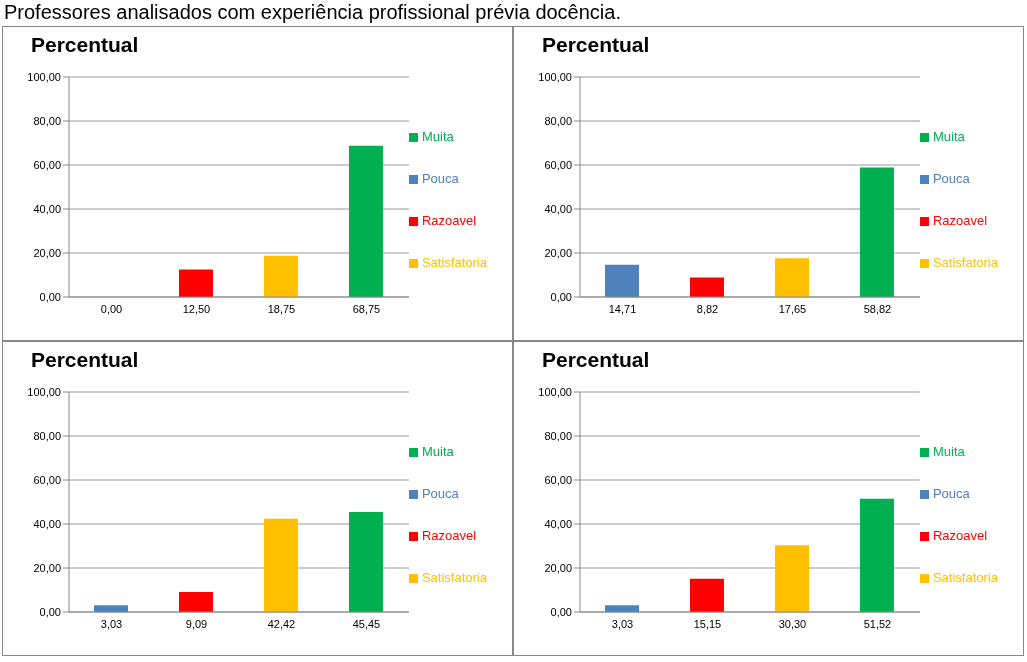 The image size is (1027, 662). What do you see at coordinates (111, 308) in the screenshot?
I see `x-tick-label: 0,00` at bounding box center [111, 308].